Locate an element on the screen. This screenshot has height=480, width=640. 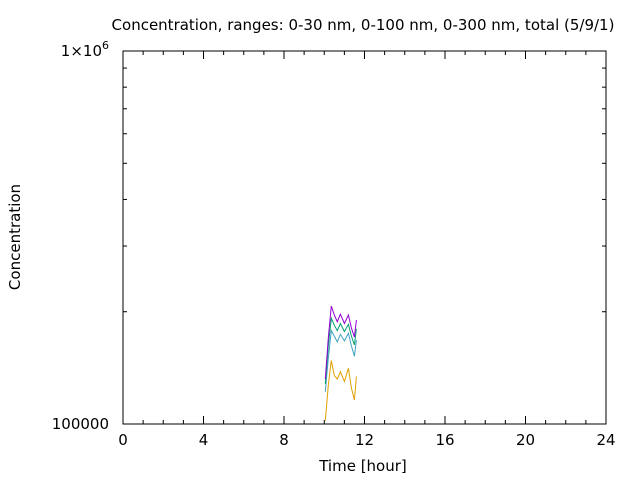
x-tick-label: 20 is located at coordinates (525, 440).